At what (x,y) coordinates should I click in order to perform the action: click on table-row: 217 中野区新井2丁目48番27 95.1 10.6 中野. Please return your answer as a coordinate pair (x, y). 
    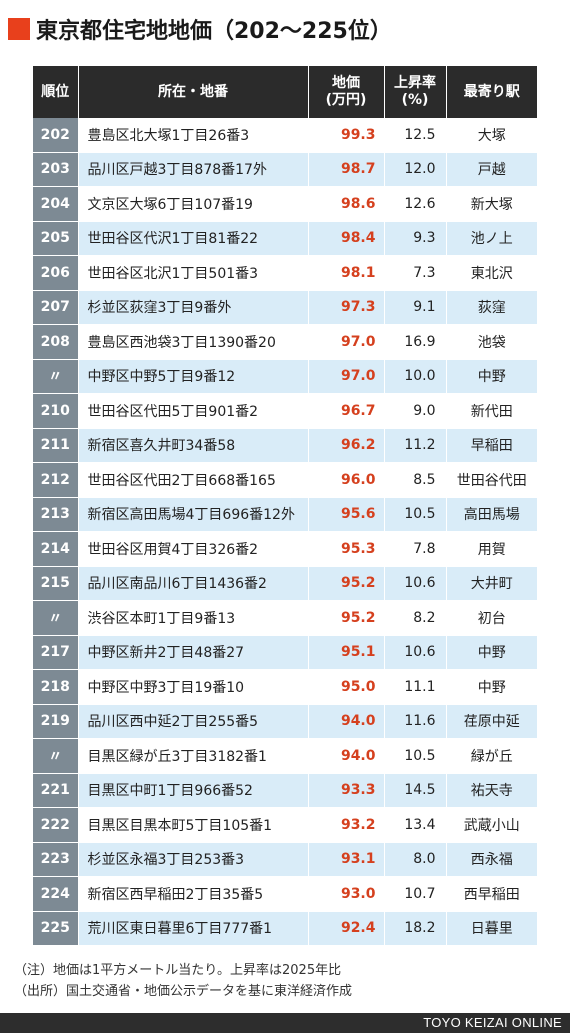
    Looking at the image, I should click on (285, 652).